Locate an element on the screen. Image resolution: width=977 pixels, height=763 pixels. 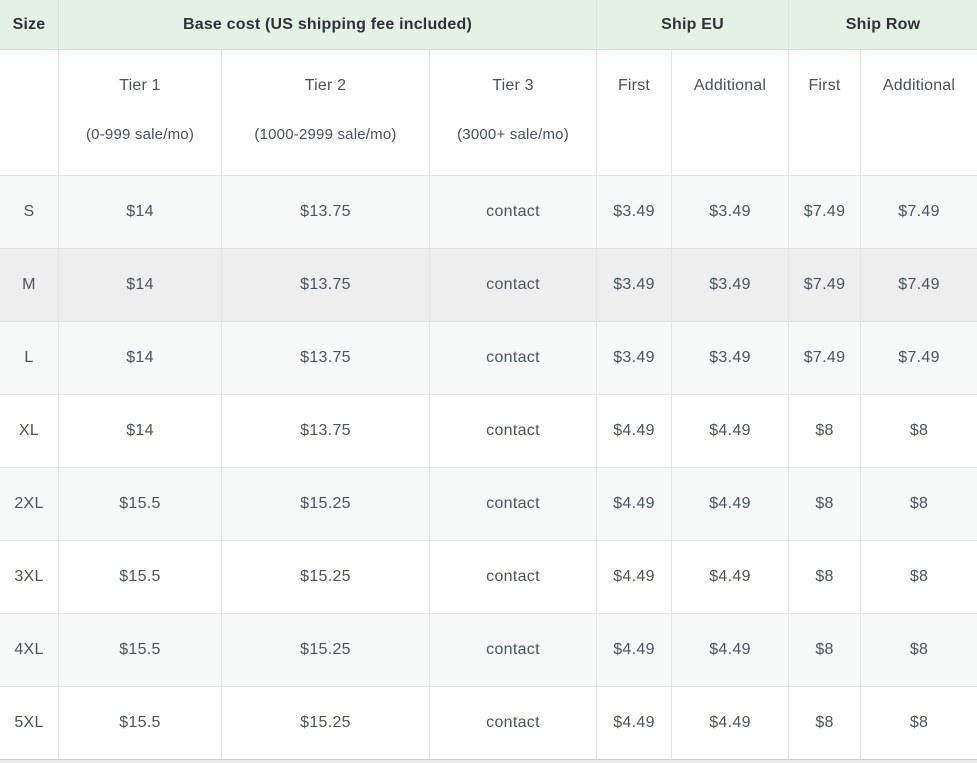
size-cell: XL is located at coordinates (29, 431).